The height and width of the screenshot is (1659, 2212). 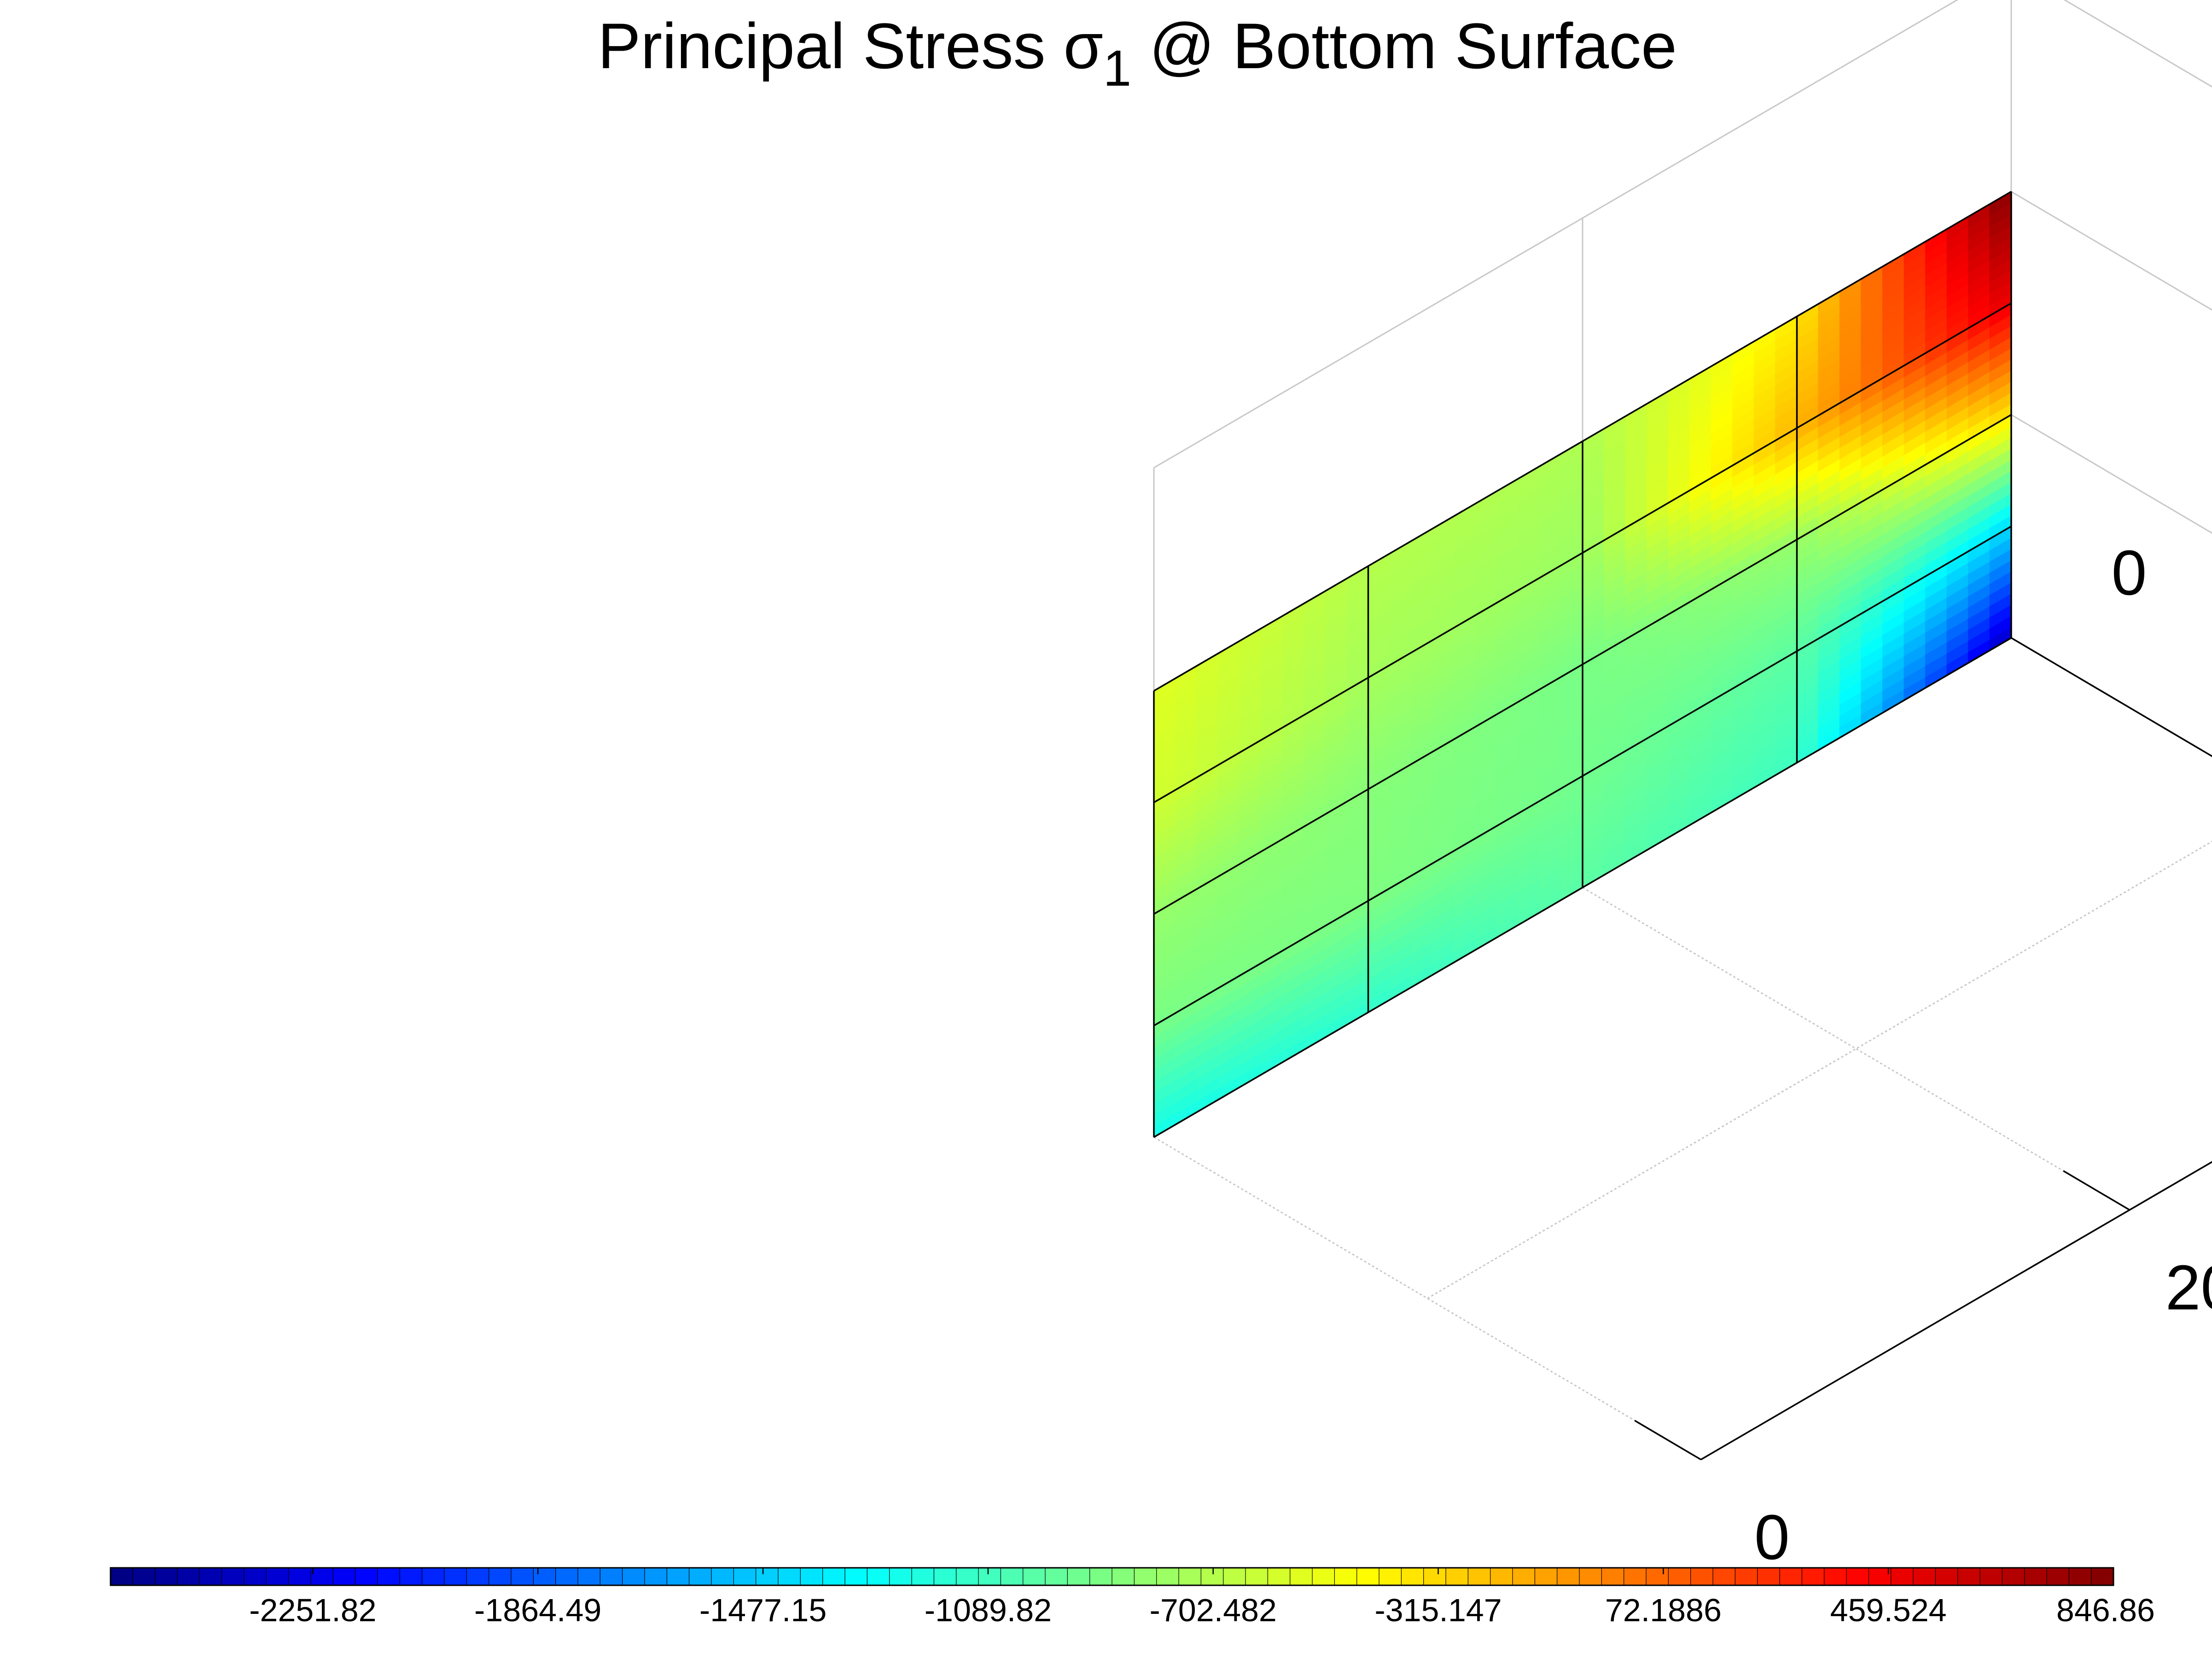 I want to click on y-axis-line, so click(x=1956, y=1310).